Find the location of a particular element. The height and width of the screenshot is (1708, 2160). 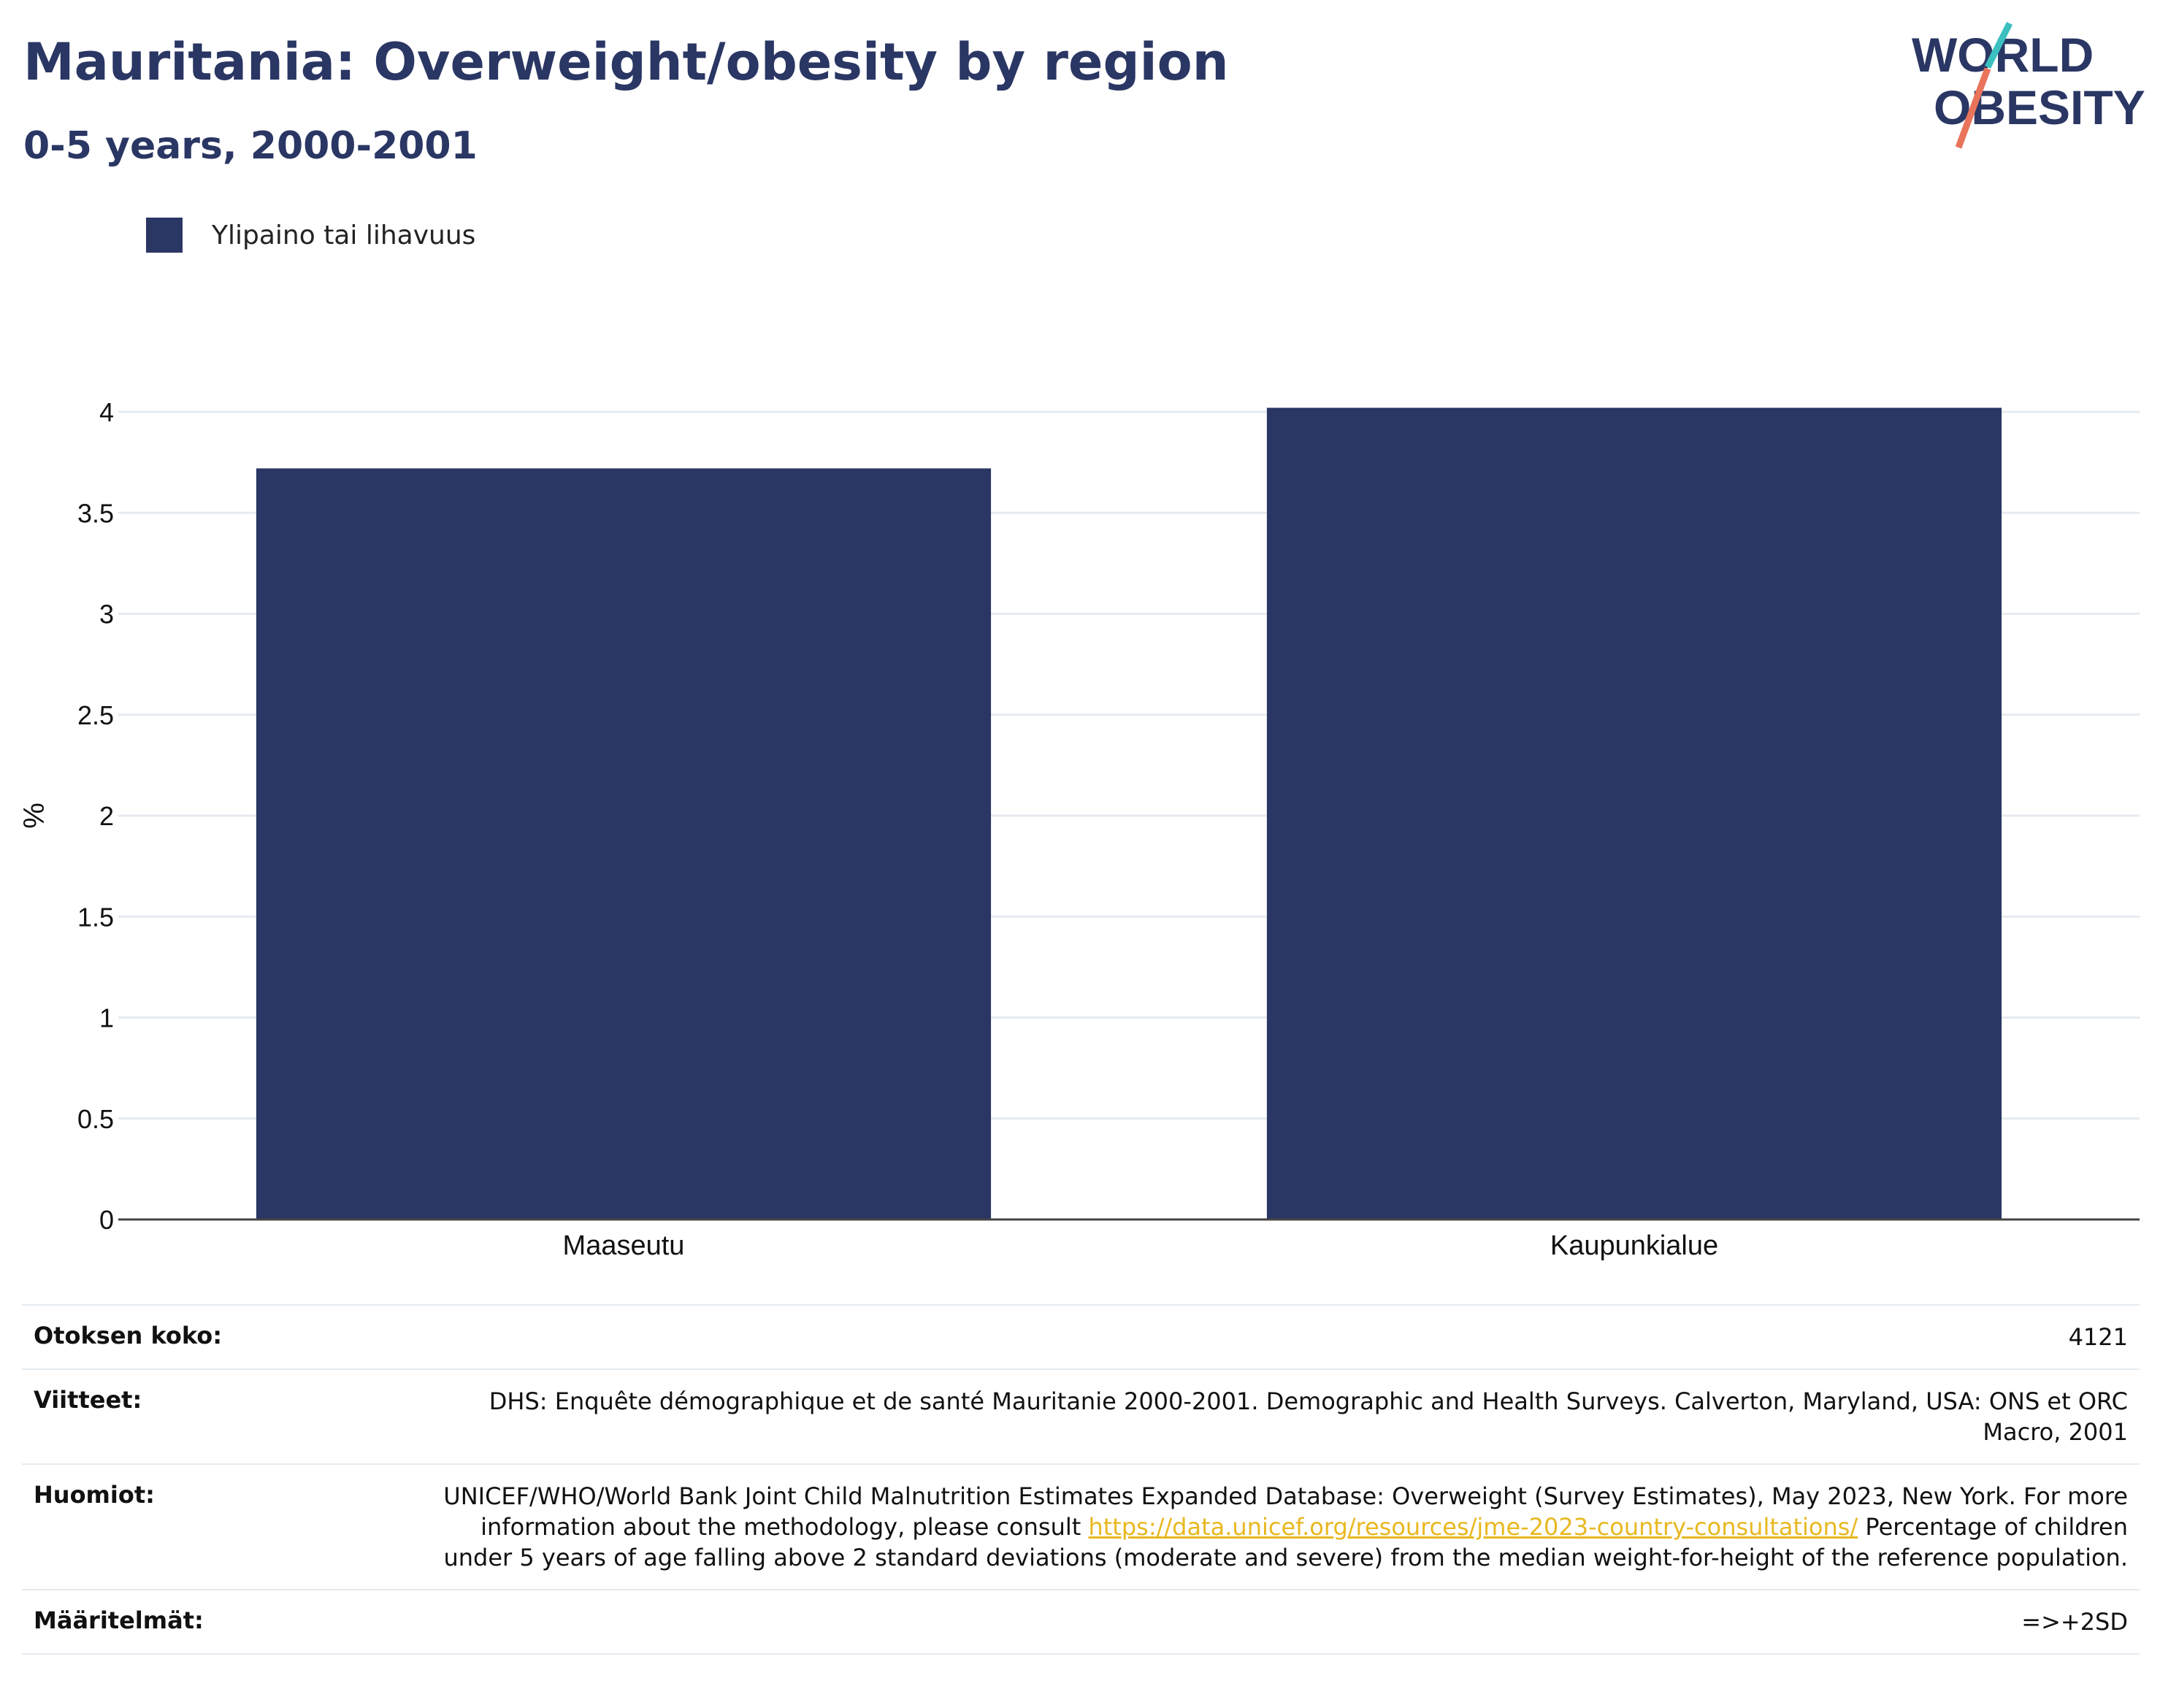

chart-subtitle: 0-5 years, 2000-2001 is located at coordinates (250, 146).